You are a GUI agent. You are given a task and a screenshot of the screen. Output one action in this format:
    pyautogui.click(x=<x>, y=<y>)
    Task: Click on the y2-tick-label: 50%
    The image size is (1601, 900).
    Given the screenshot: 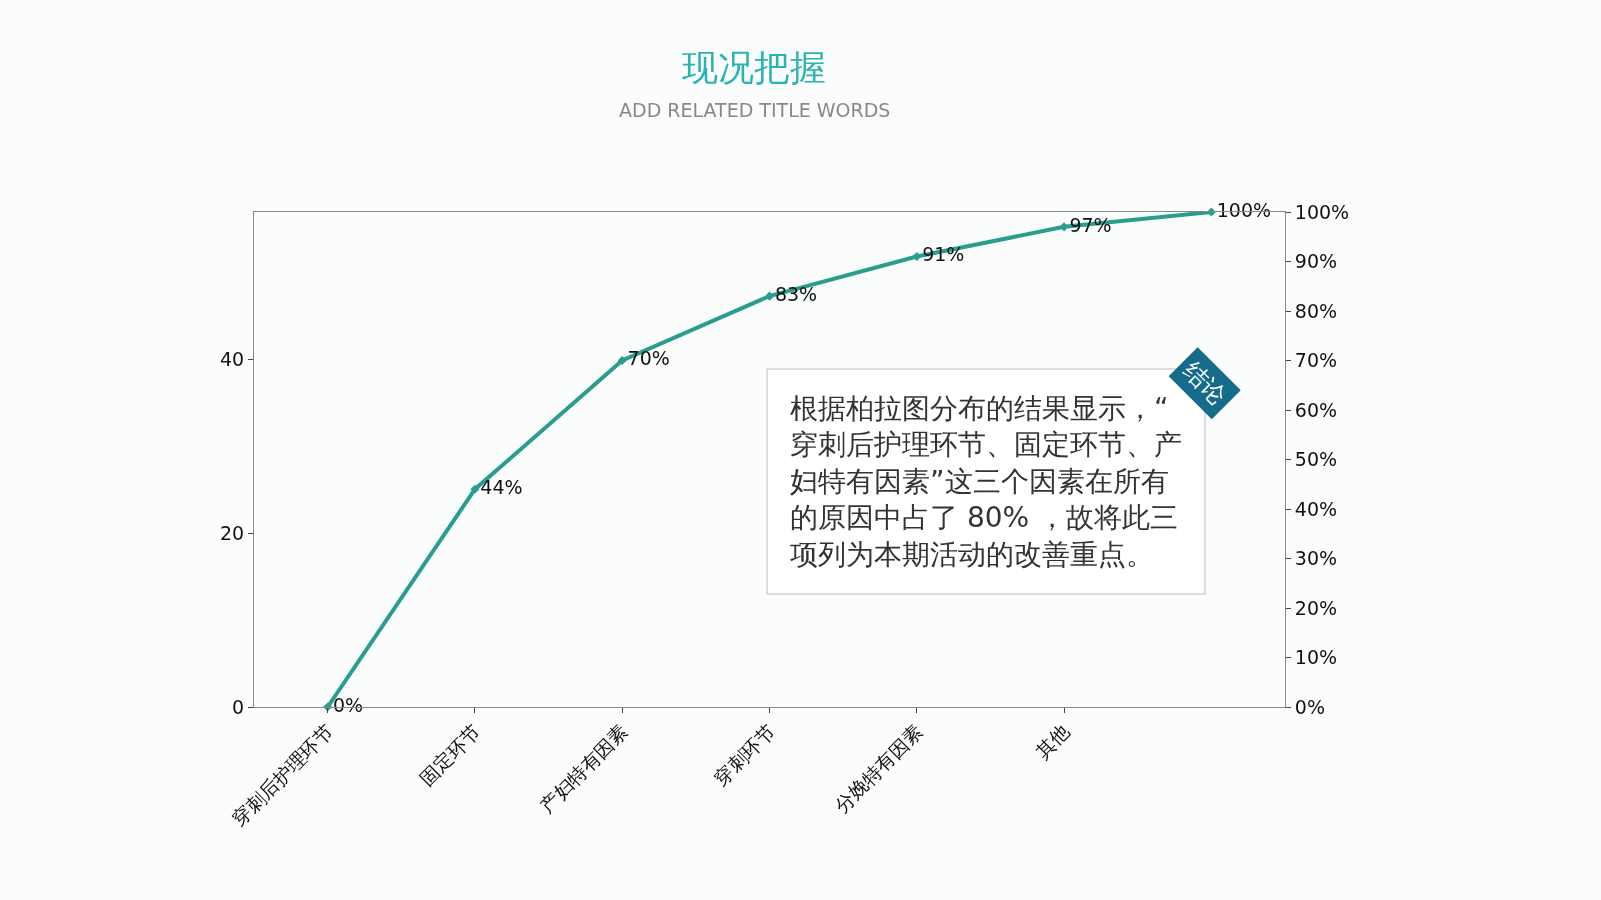 What is the action you would take?
    pyautogui.click(x=1316, y=459)
    